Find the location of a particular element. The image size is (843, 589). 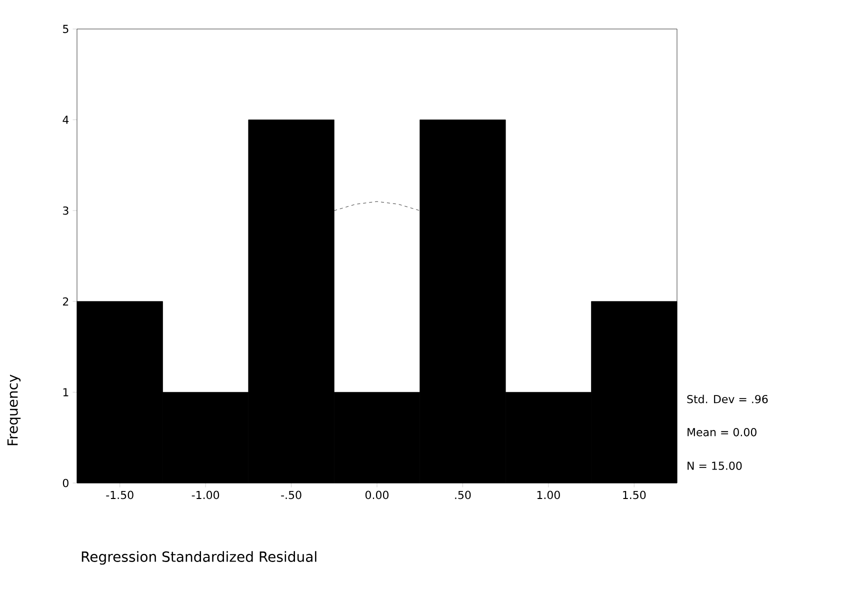

text: N = 15.00 is located at coordinates (715, 466).